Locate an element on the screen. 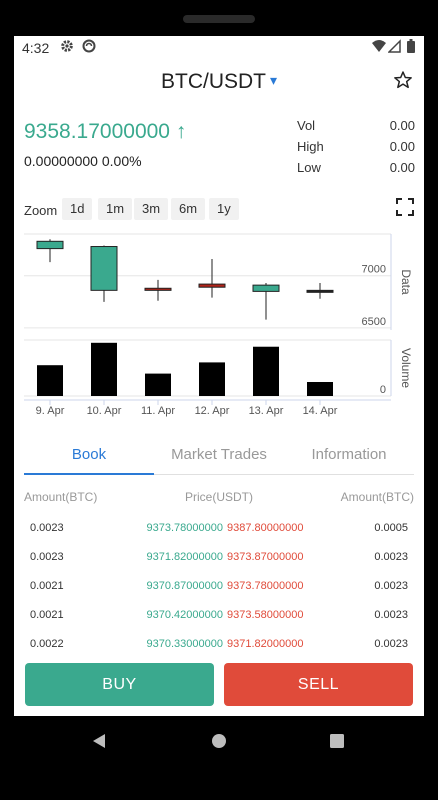 This screenshot has height=800, width=438. price-tick-label: 6500 is located at coordinates (374, 322).